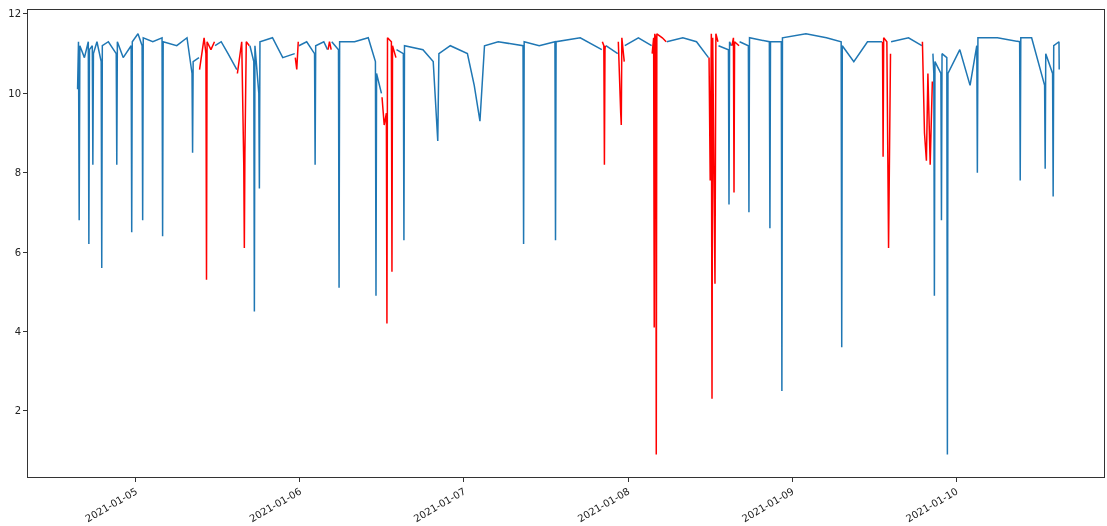  I want to click on y-tick-label: 8, so click(17, 173).